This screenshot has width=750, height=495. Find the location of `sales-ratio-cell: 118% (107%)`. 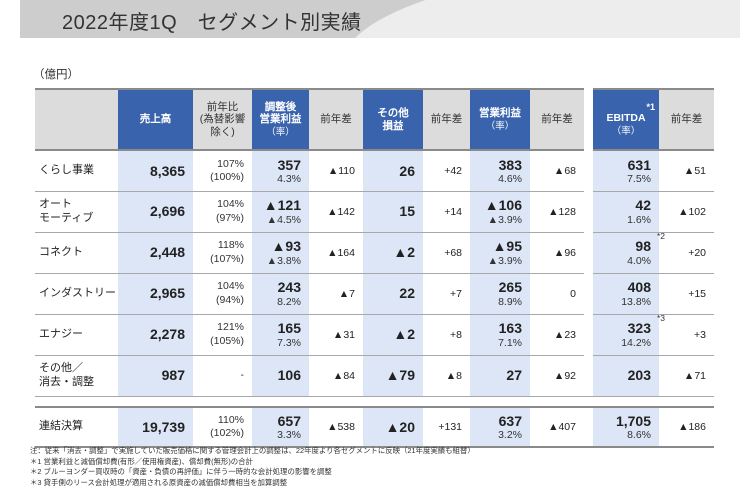

sales-ratio-cell: 118% (107%) is located at coordinates (222, 253).